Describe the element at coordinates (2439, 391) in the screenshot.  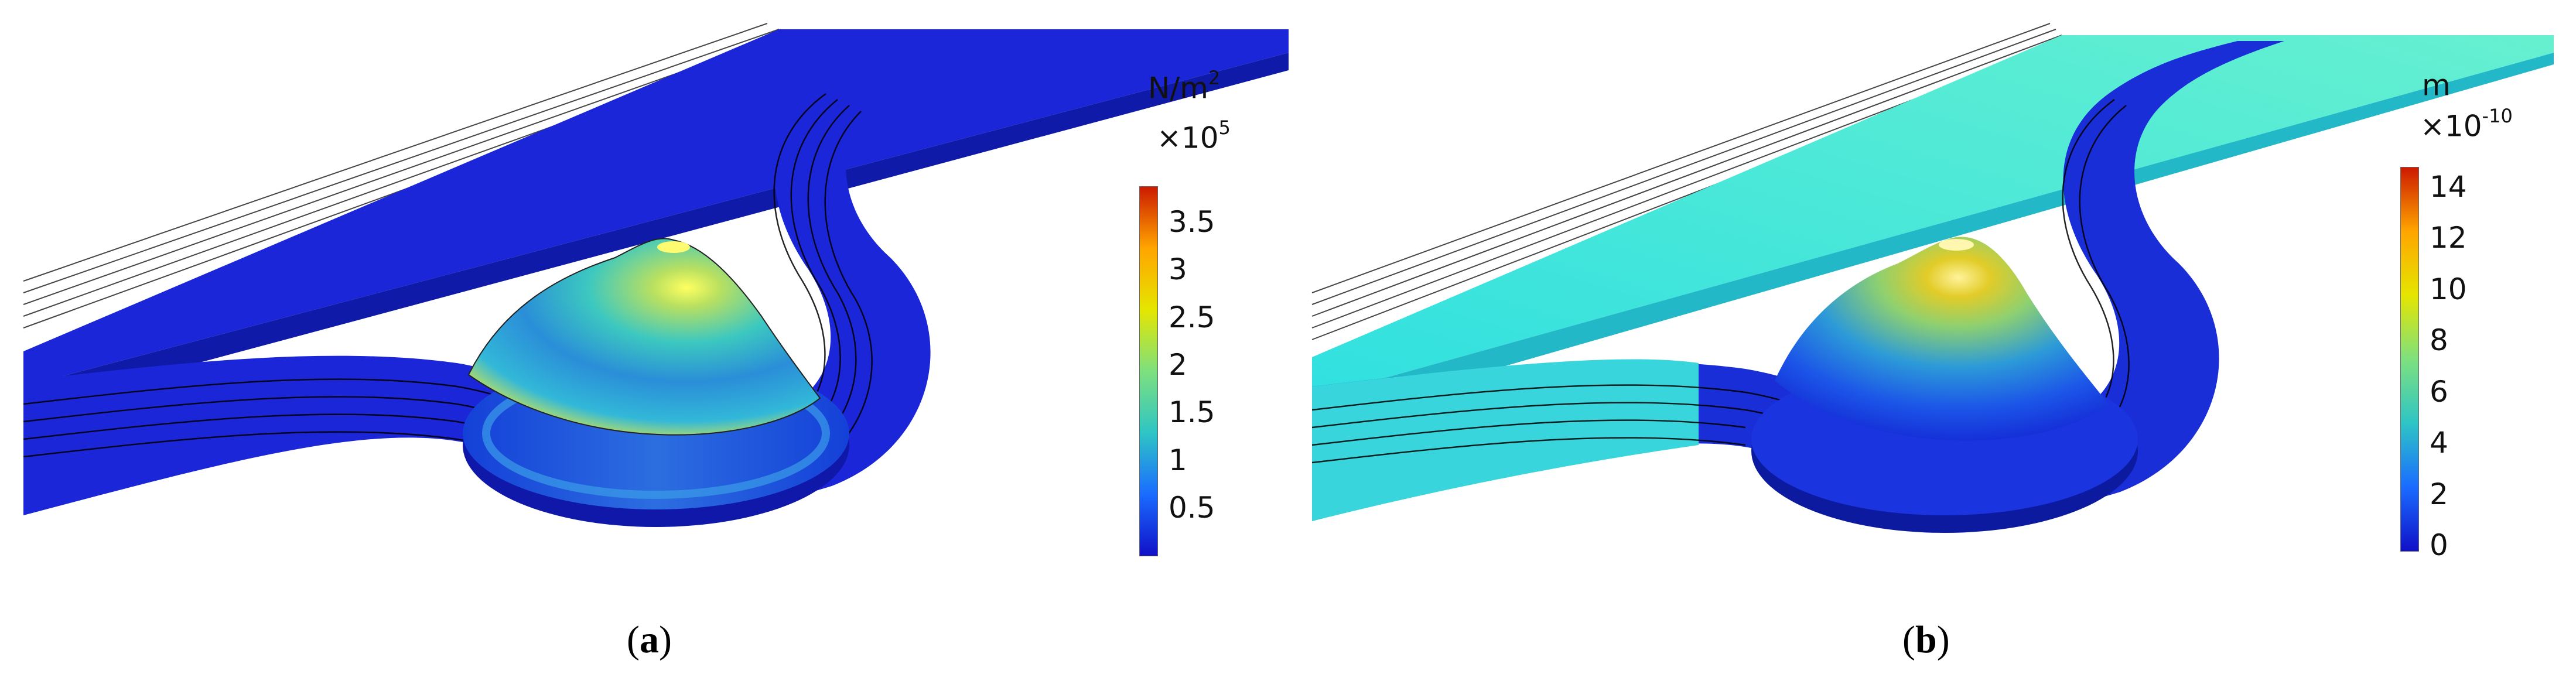
I see `colorbar-tick-label: 6` at that location.